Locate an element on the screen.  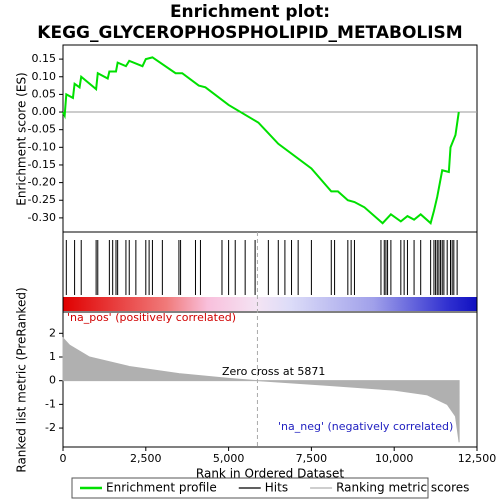
legend-label: Ranking metric scores is located at coordinates (402, 488).